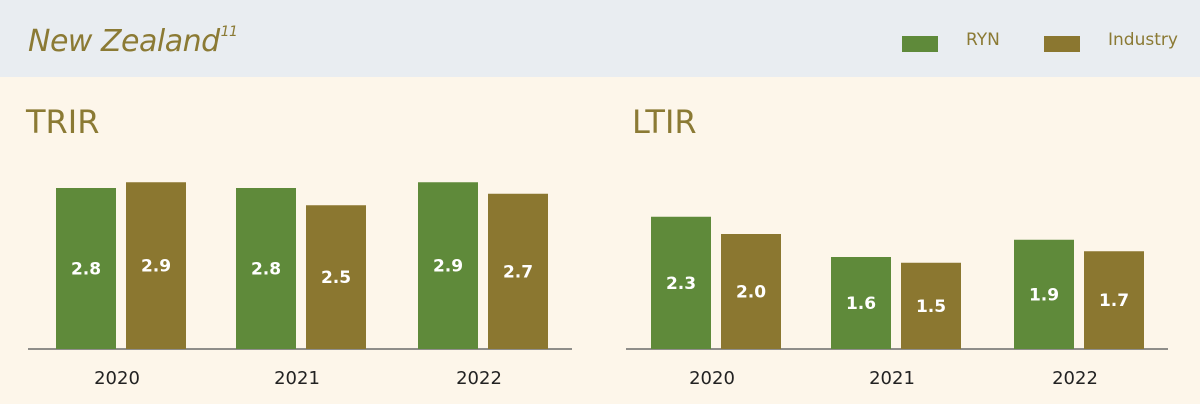  I want to click on ltir-data-label-industry-2021: 1.5, so click(931, 307).